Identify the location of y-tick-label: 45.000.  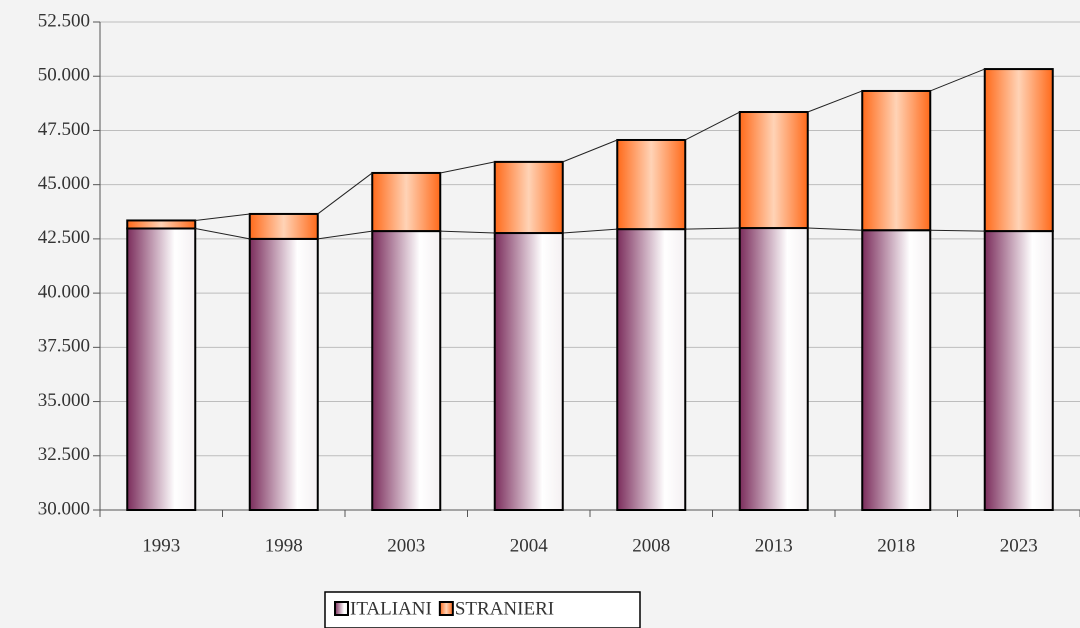
(64, 183).